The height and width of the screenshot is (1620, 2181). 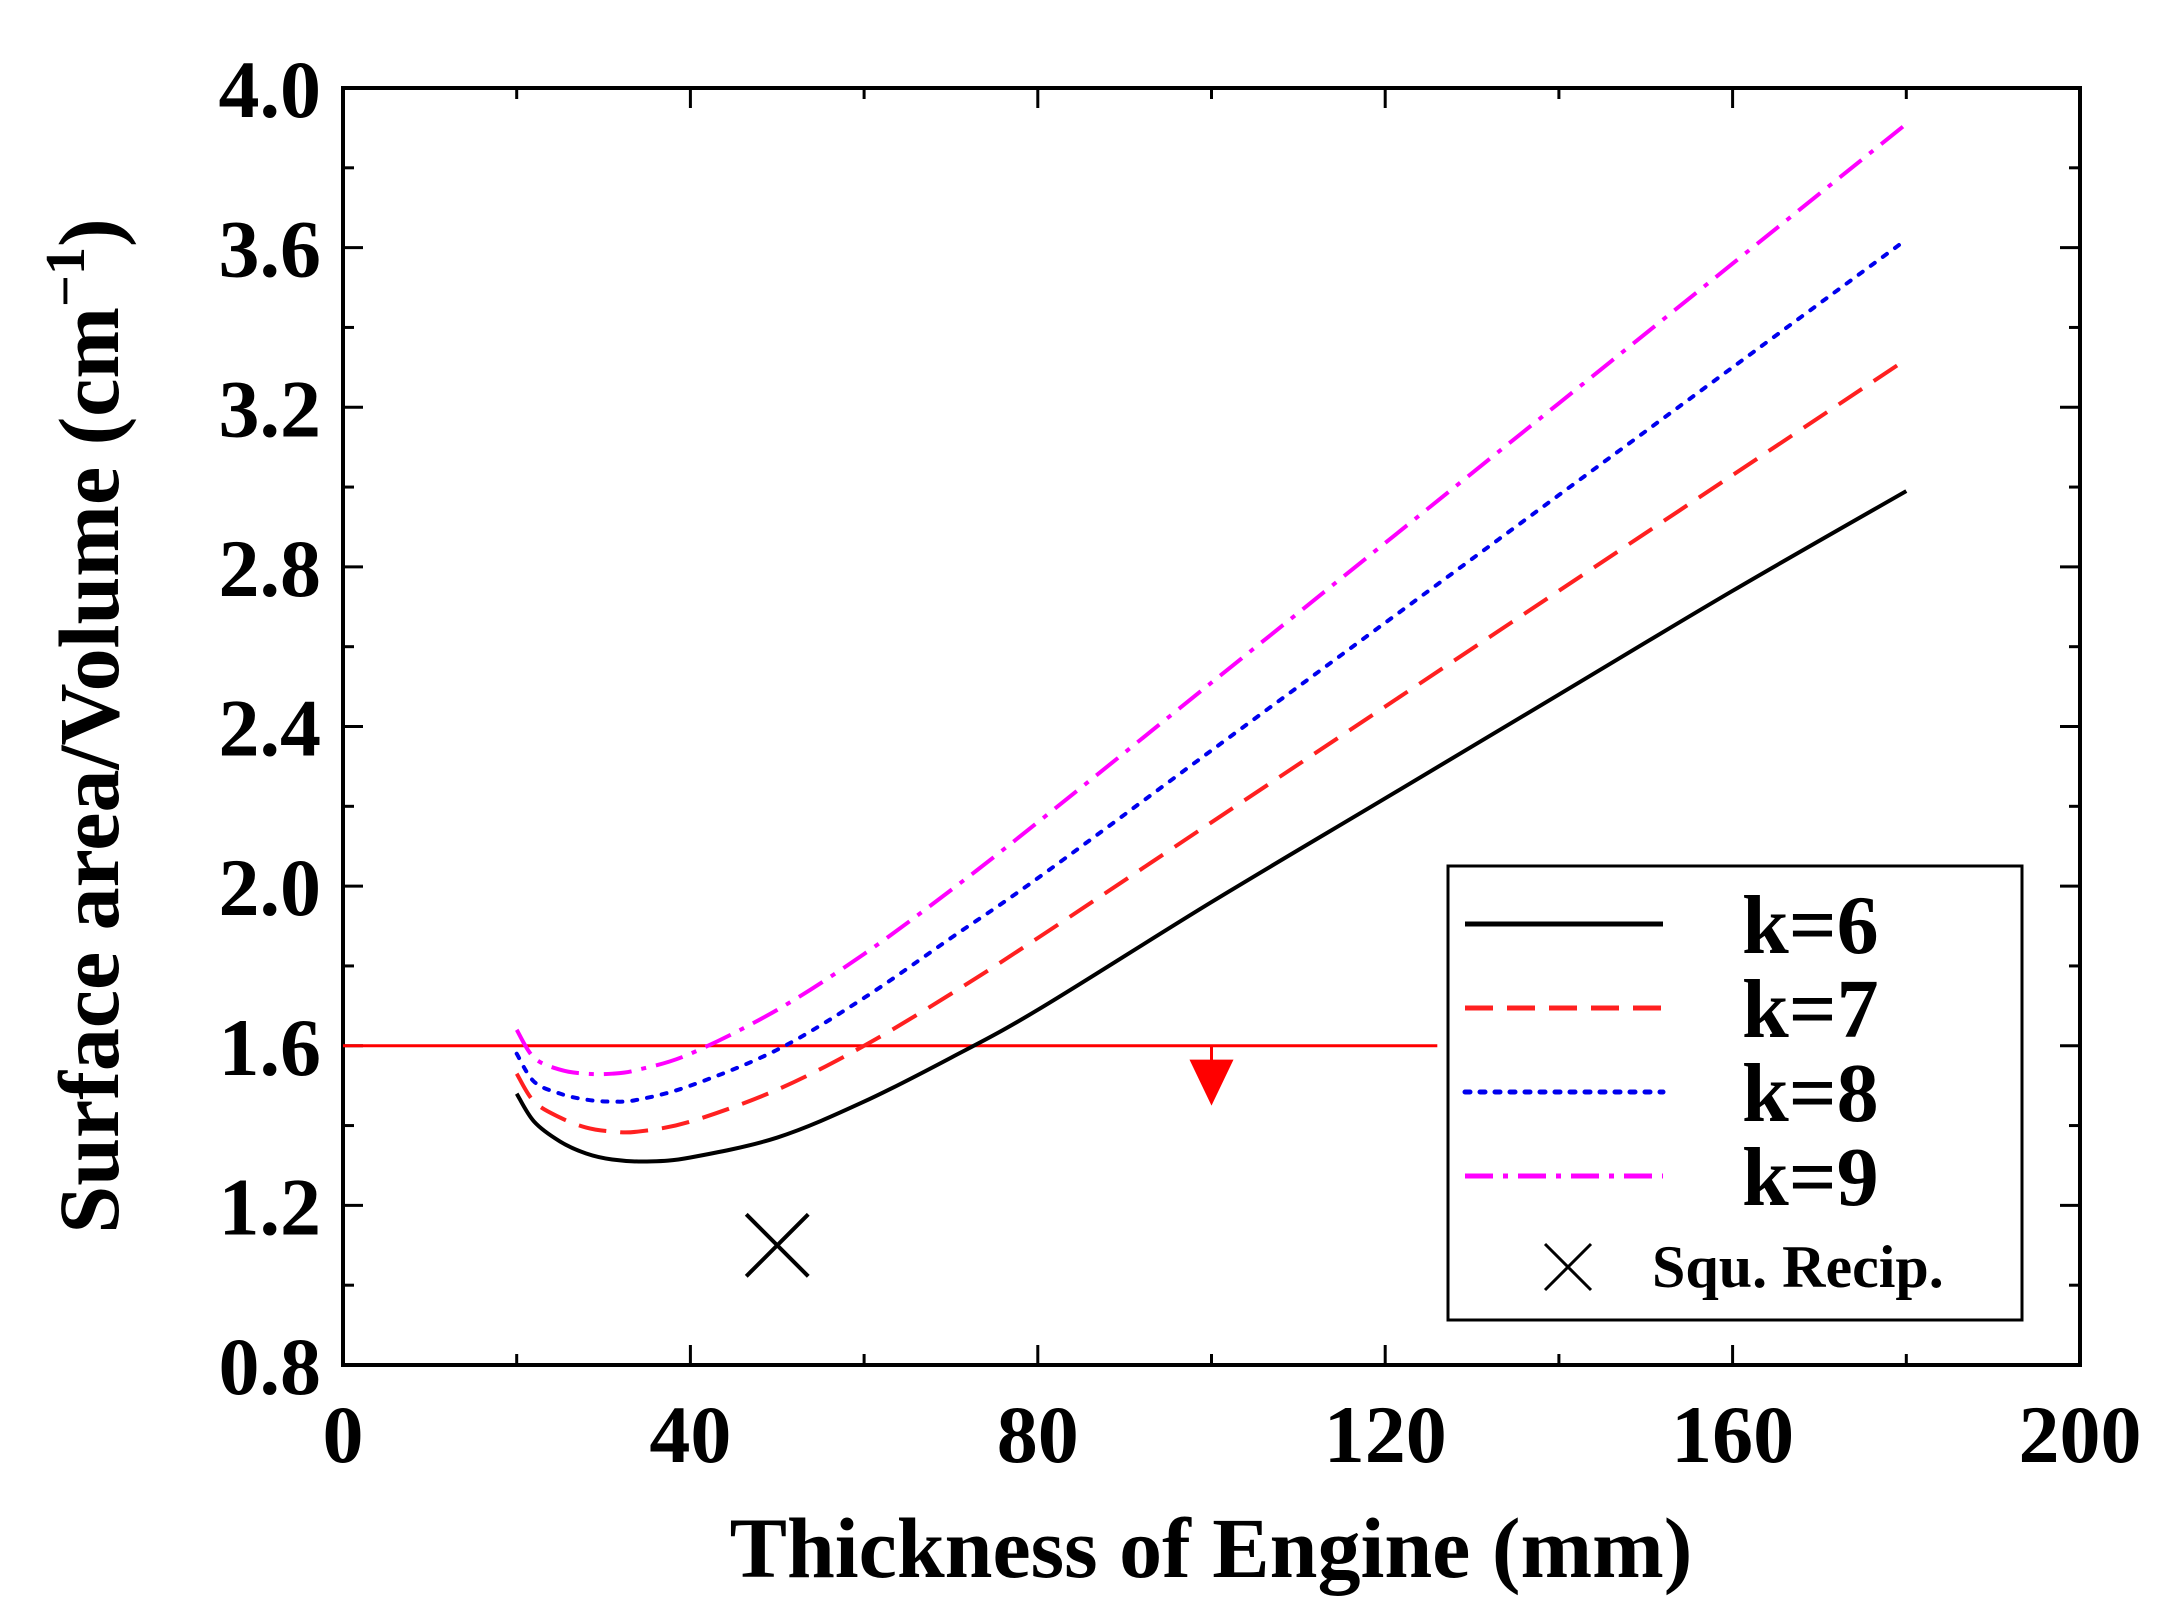 What do you see at coordinates (1798, 1267) in the screenshot?
I see `legend-label-squ-recip: Squ. Recip.` at bounding box center [1798, 1267].